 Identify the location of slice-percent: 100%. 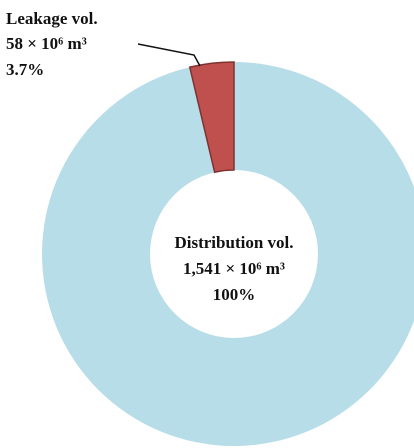
(234, 294).